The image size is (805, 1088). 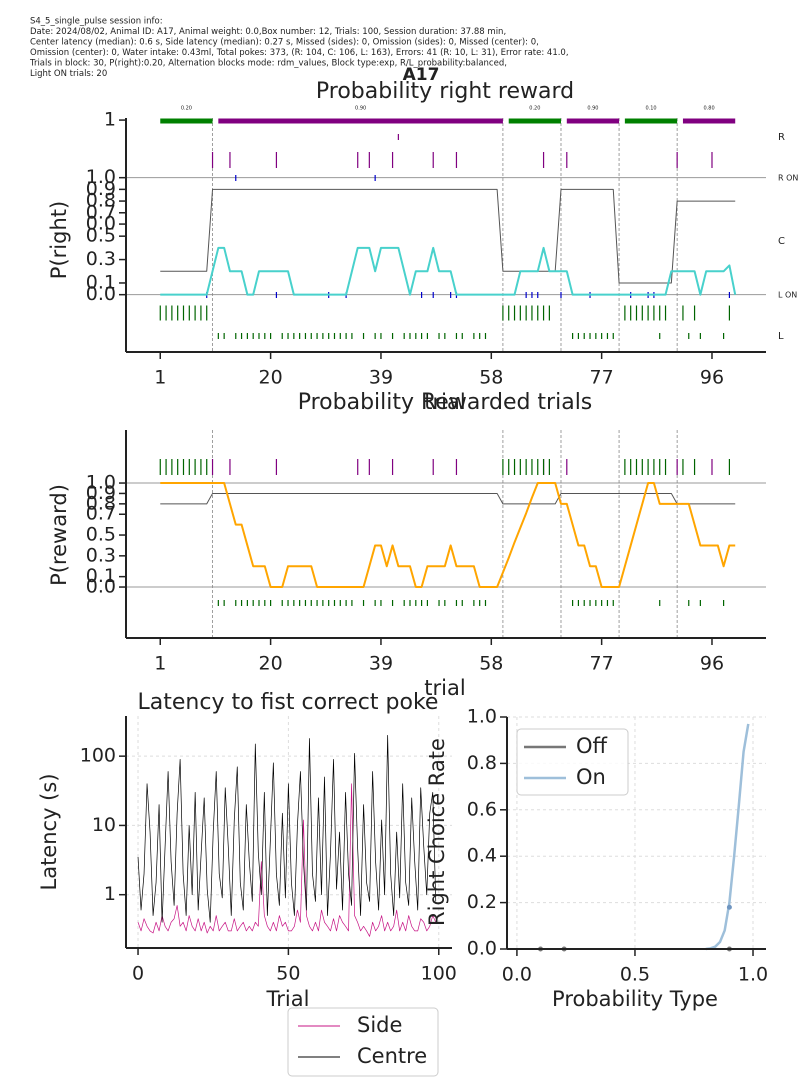 I want to click on legend-label: On, so click(x=591, y=777).